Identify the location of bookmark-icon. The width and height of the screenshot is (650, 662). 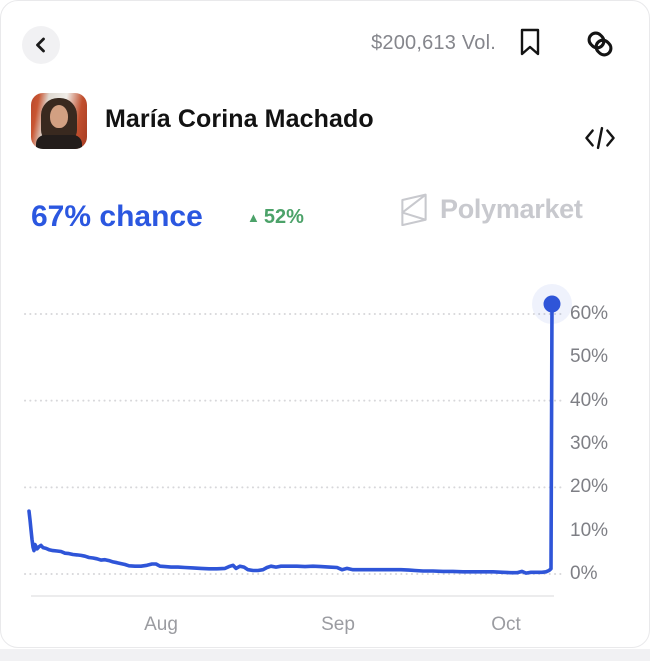
(530, 42).